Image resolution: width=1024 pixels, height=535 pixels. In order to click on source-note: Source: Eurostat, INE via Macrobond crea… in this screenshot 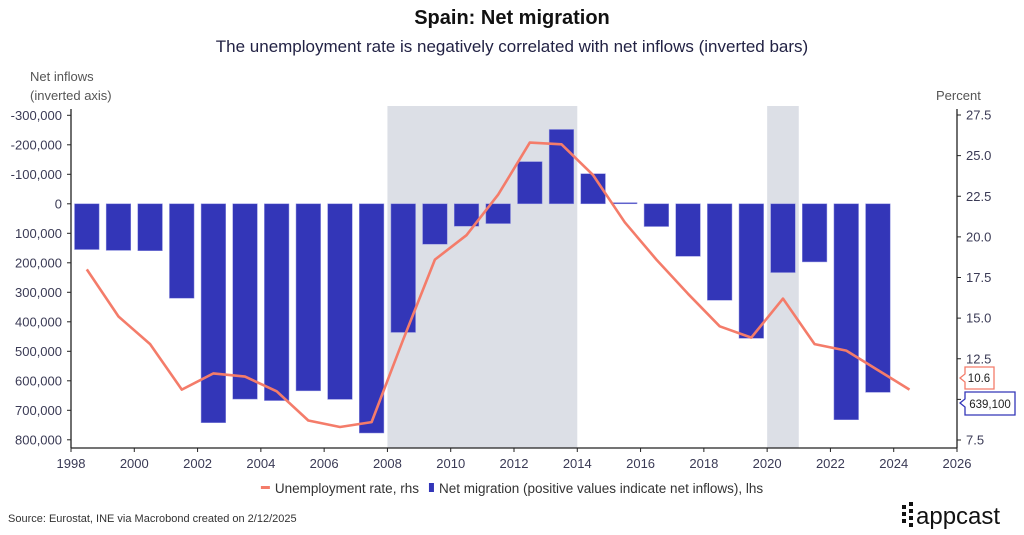, I will do `click(152, 519)`.